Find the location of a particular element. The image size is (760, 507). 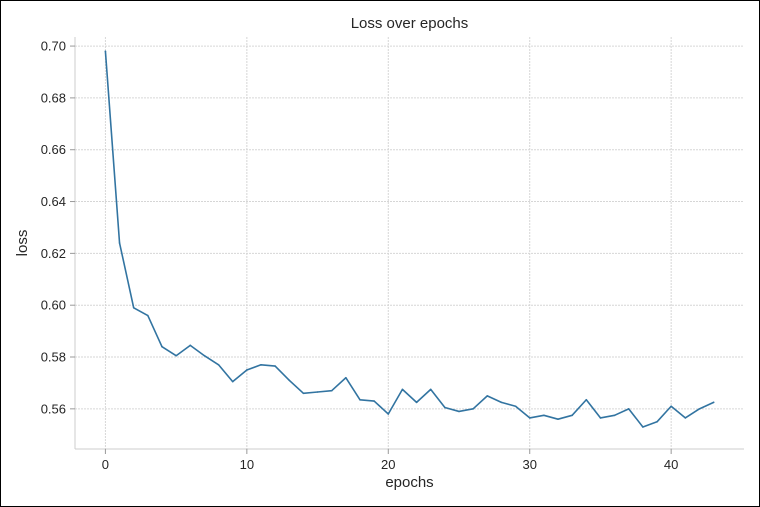

y-tick-label: 0.66 is located at coordinates (53, 149).